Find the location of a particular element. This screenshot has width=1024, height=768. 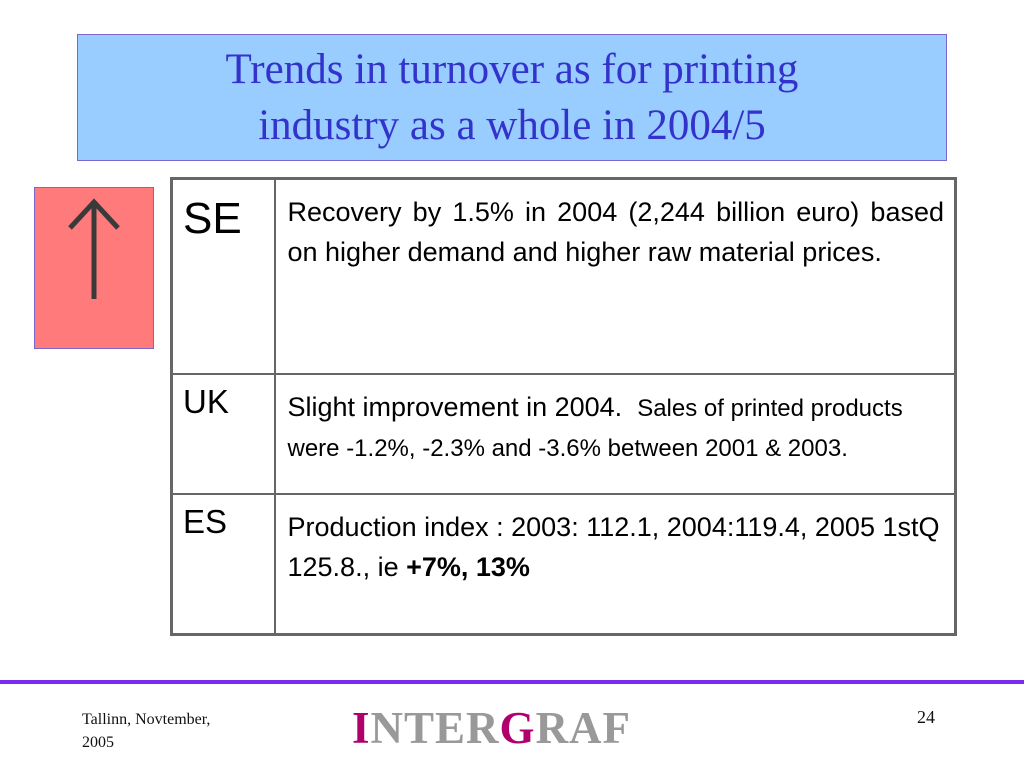

uk-main-text: Slight improvement in 2004. is located at coordinates (455, 406).